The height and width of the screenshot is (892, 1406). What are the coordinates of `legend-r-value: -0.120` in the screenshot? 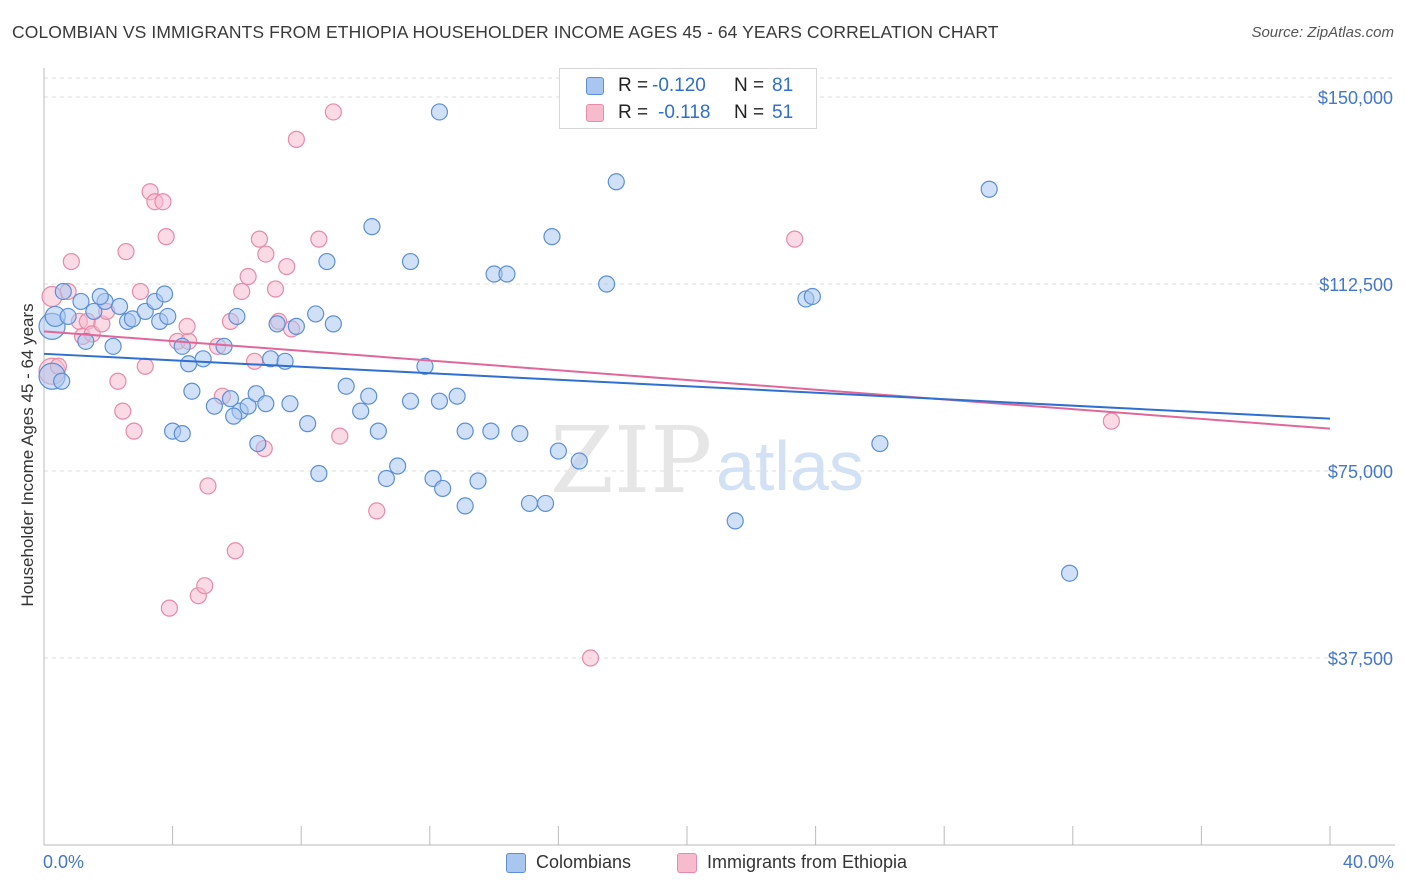 It's located at (679, 85).